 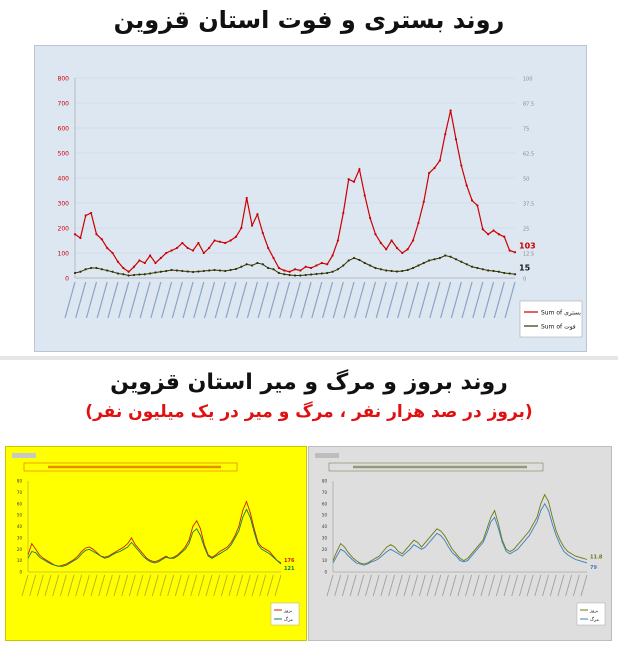 I want to click on series-end-label: 15, so click(x=525, y=267).